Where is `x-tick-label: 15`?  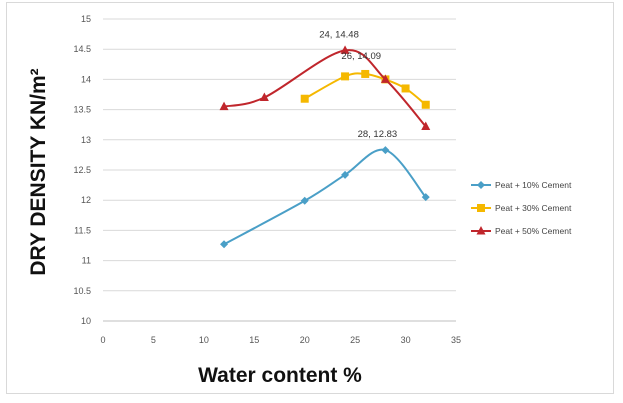
x-tick-label: 15 is located at coordinates (254, 340).